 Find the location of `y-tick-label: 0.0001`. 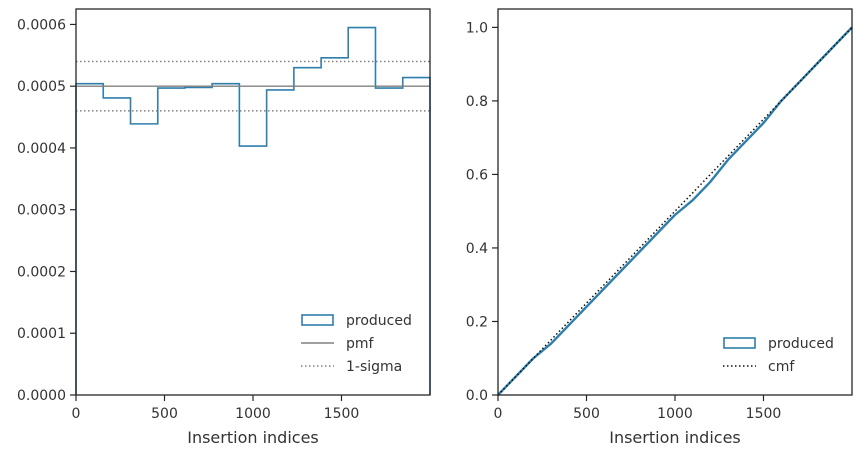

y-tick-label: 0.0001 is located at coordinates (41, 334).